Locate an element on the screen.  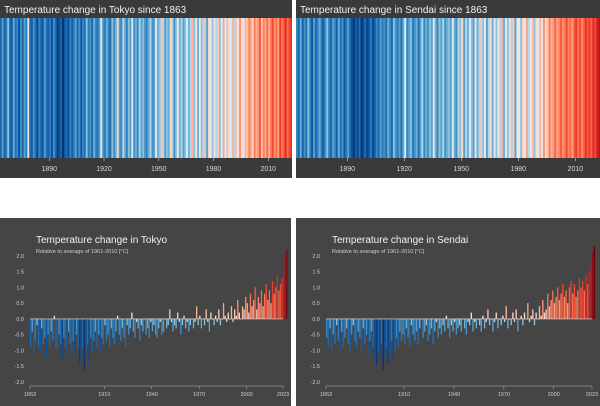
x-tick-label: 2010 is located at coordinates (268, 169).